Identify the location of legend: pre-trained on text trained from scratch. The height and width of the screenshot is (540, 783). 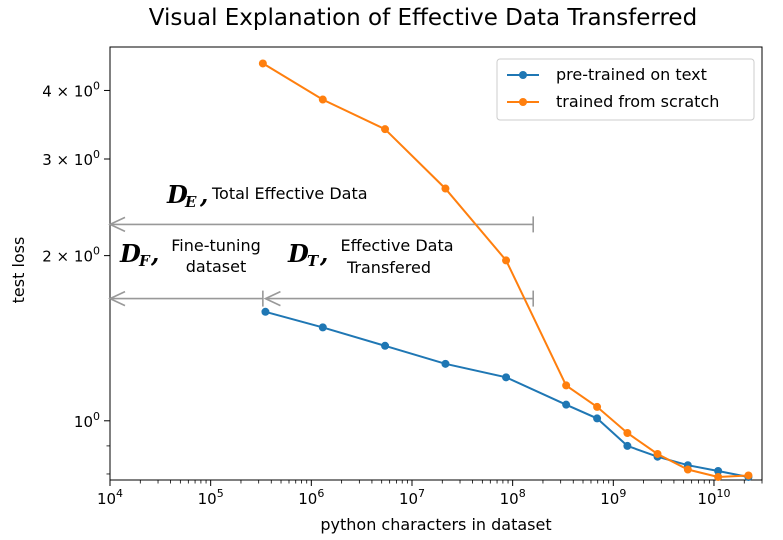
(625, 89).